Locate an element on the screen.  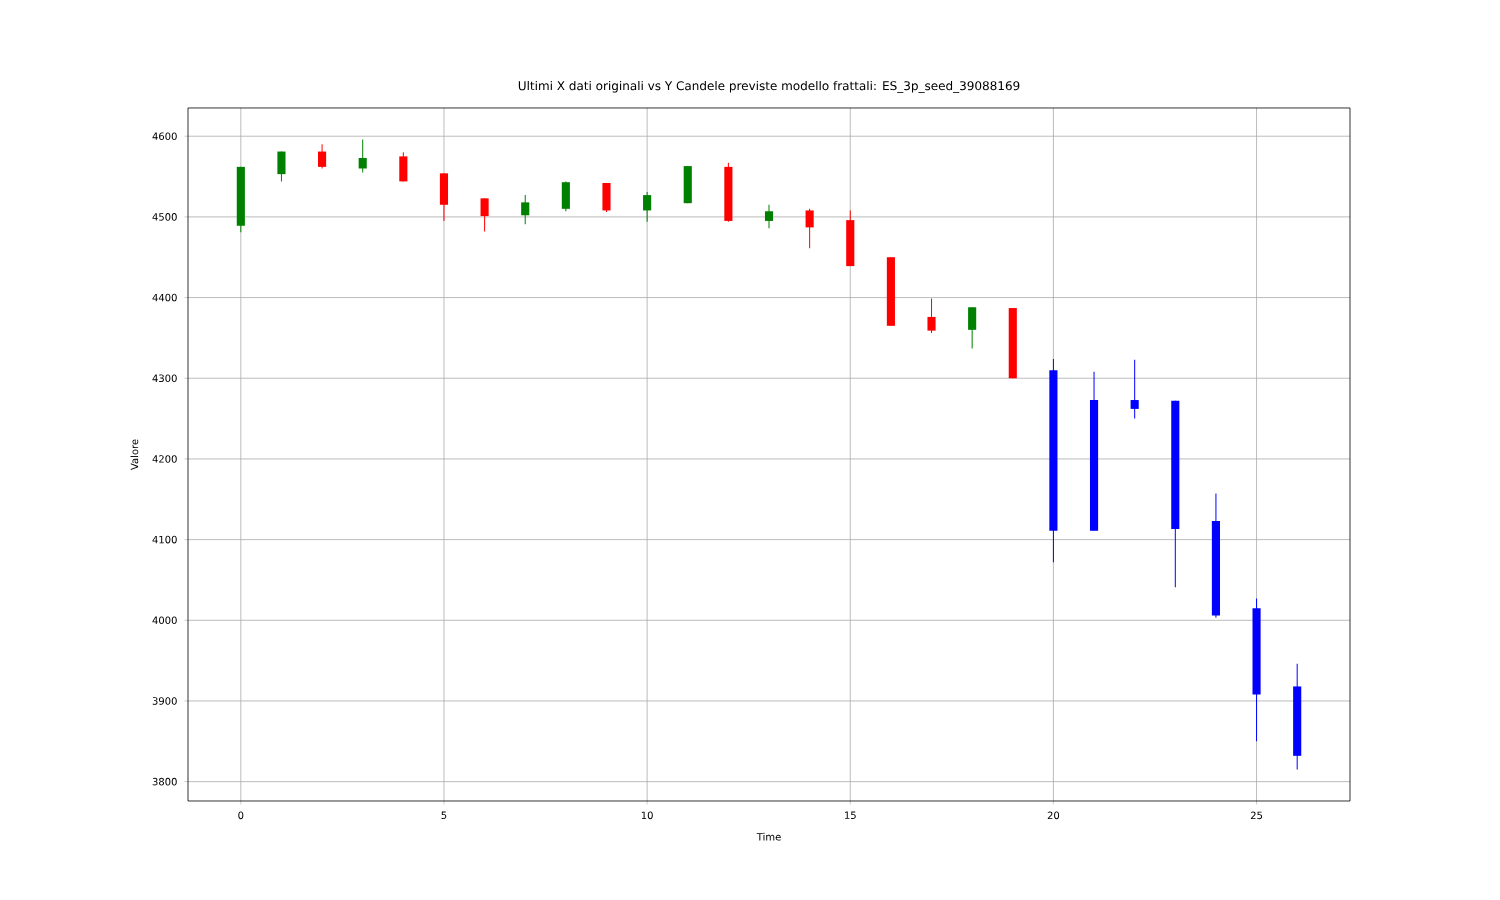
x-tick-label: 0 is located at coordinates (241, 815).